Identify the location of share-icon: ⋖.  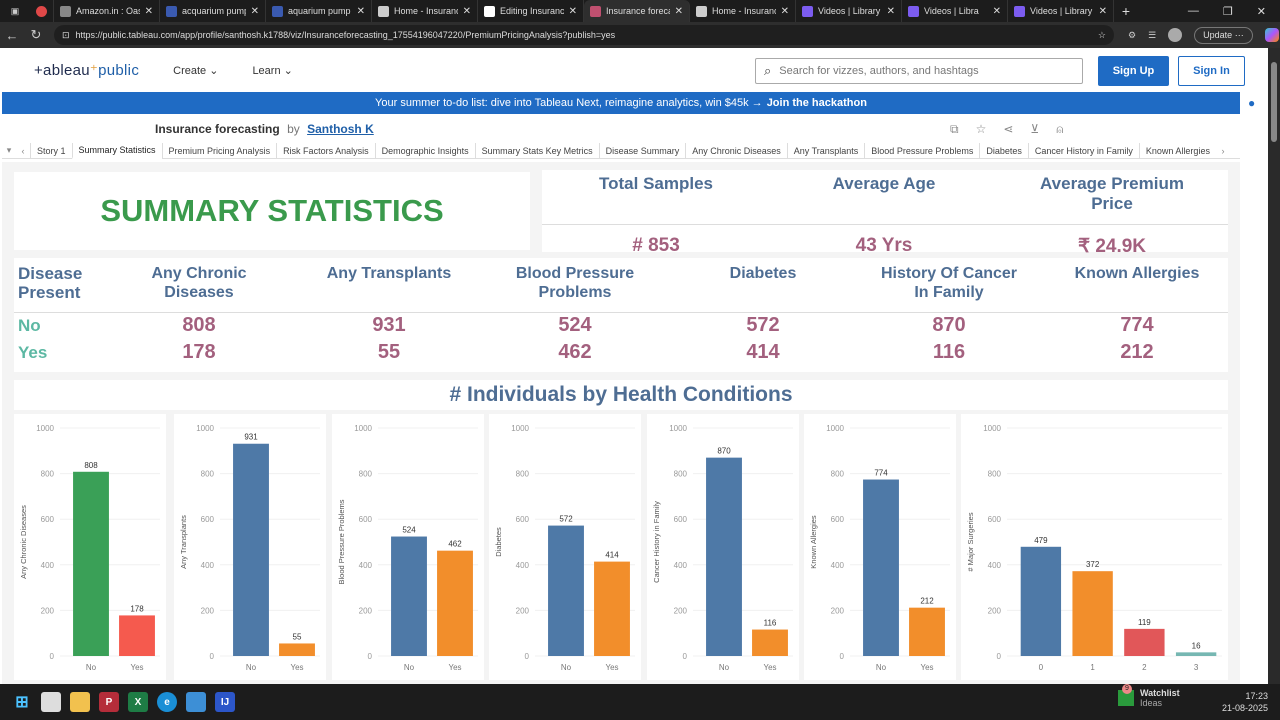
(1008, 129).